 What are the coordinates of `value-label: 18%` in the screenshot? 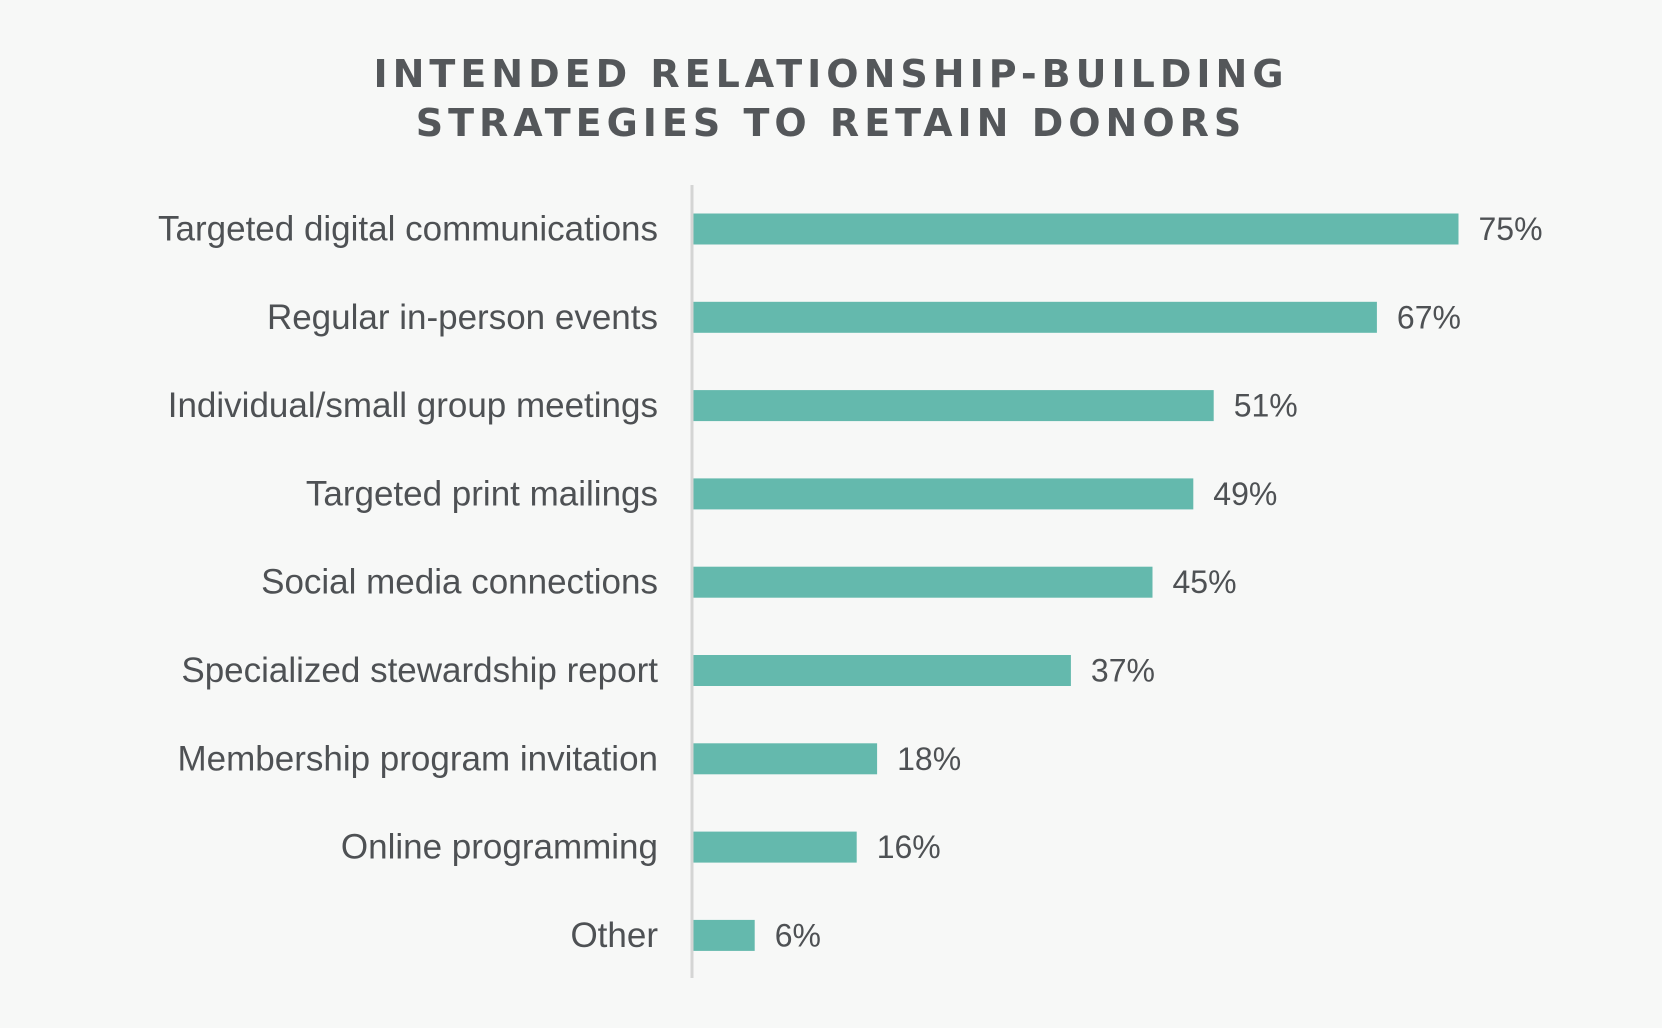 It's located at (929, 759).